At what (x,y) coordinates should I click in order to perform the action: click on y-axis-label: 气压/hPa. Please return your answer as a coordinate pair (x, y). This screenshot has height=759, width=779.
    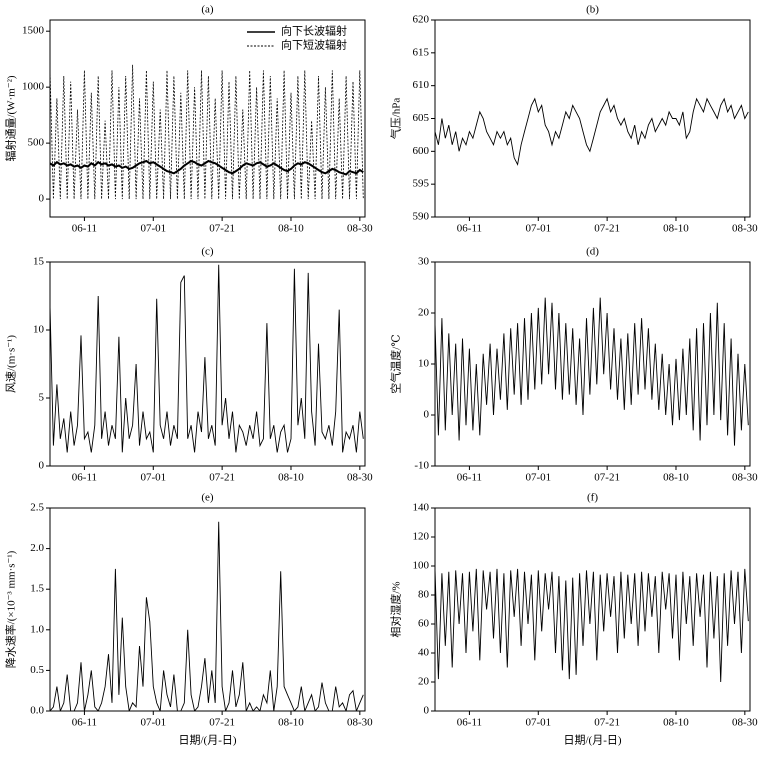
    Looking at the image, I should click on (396, 119).